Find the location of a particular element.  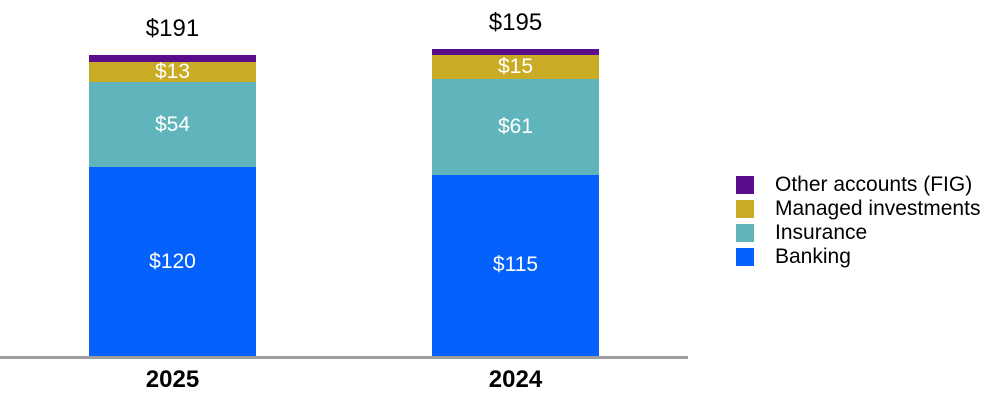

bar-group-2025: $191 $120 $54 $13 is located at coordinates (172, 186).